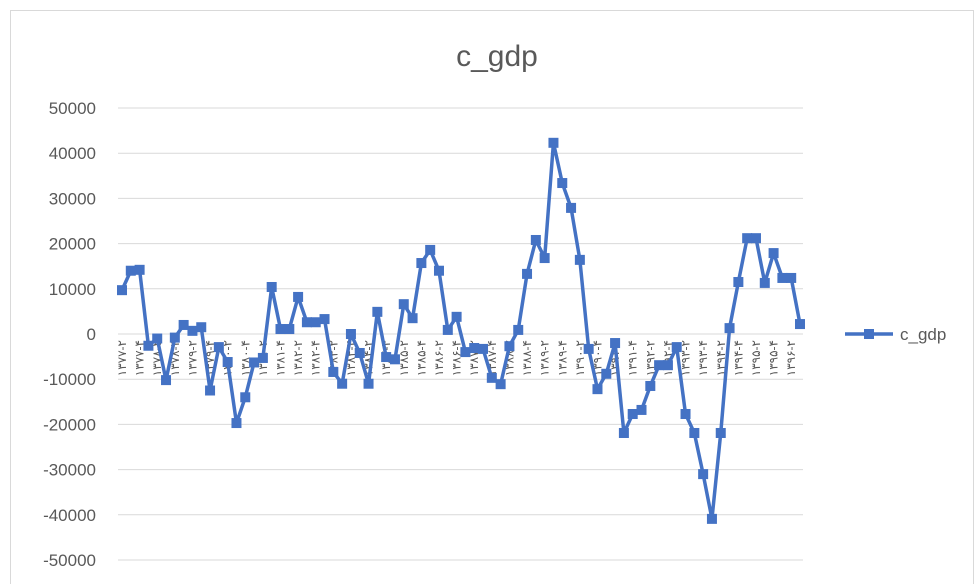  Describe the element at coordinates (280, 358) in the screenshot. I see `x-tick-label: ۱۳۸۱-۴` at that location.